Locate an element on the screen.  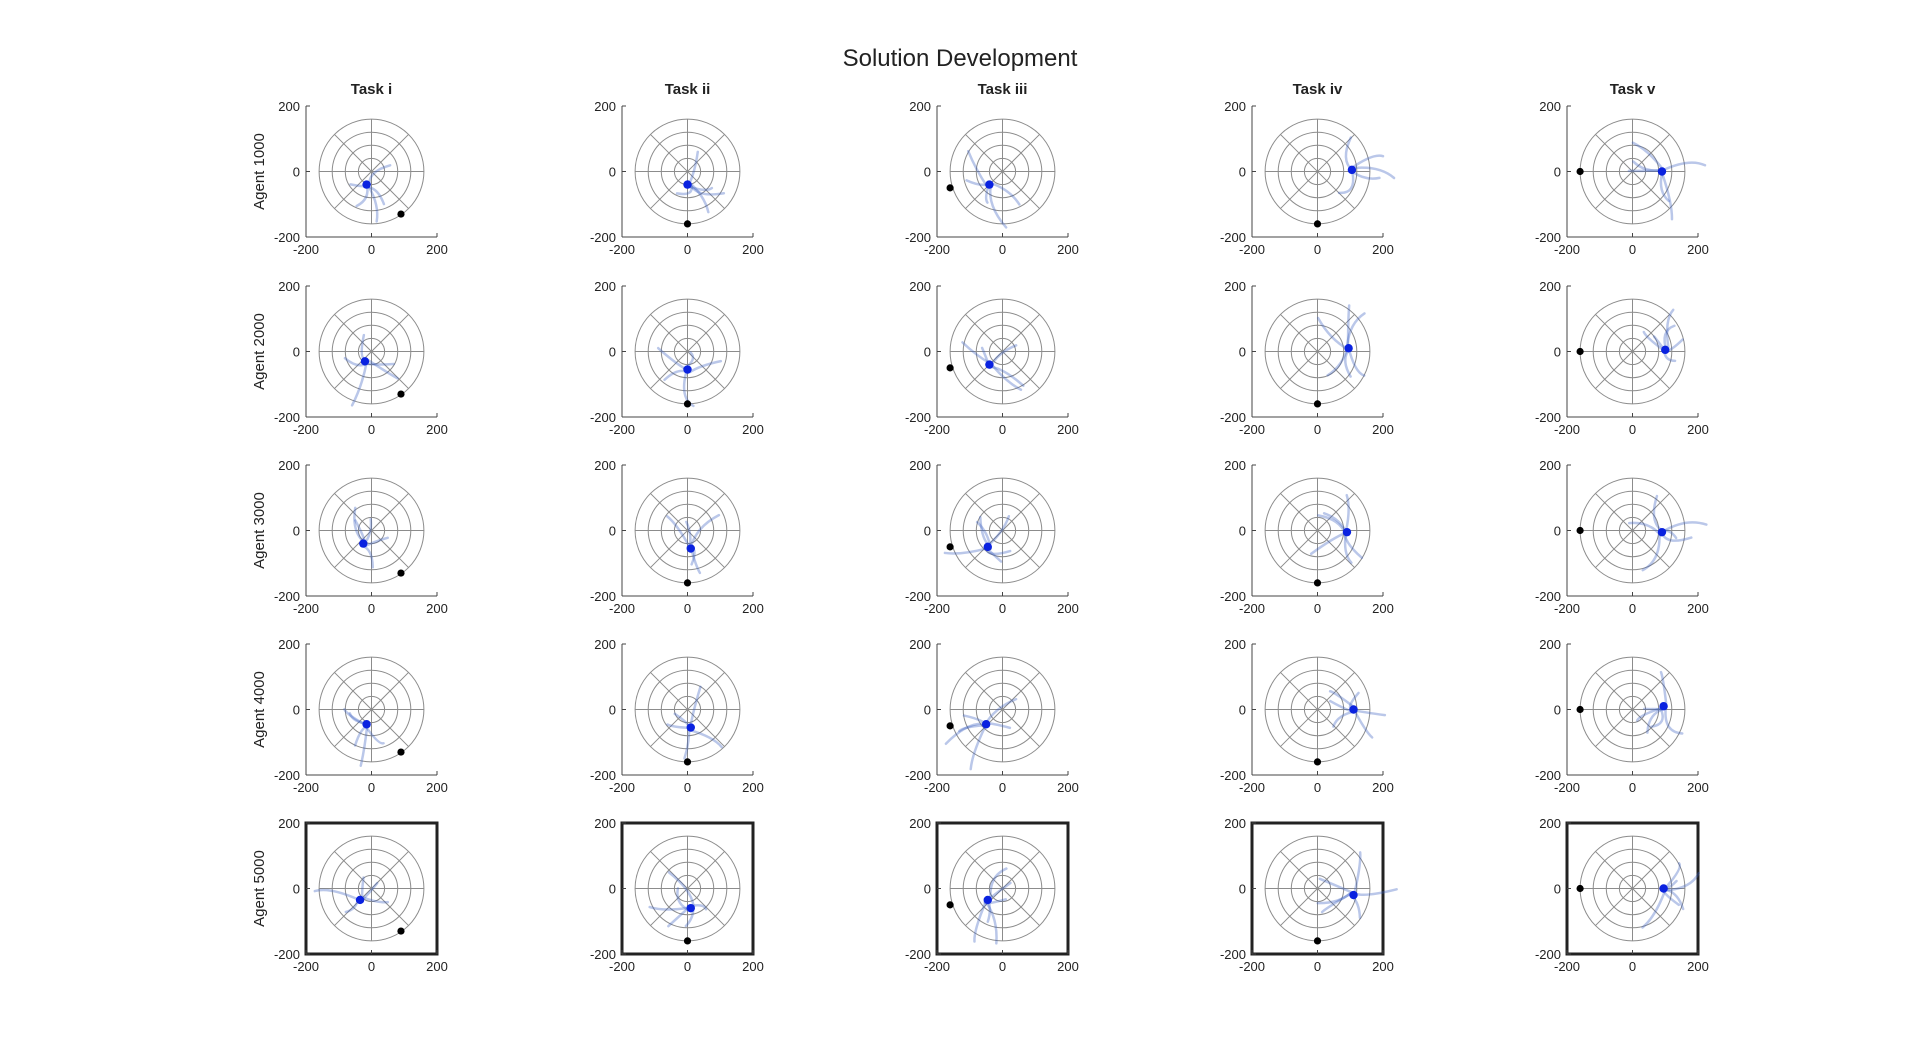
column-title: Task v is located at coordinates (1633, 89).